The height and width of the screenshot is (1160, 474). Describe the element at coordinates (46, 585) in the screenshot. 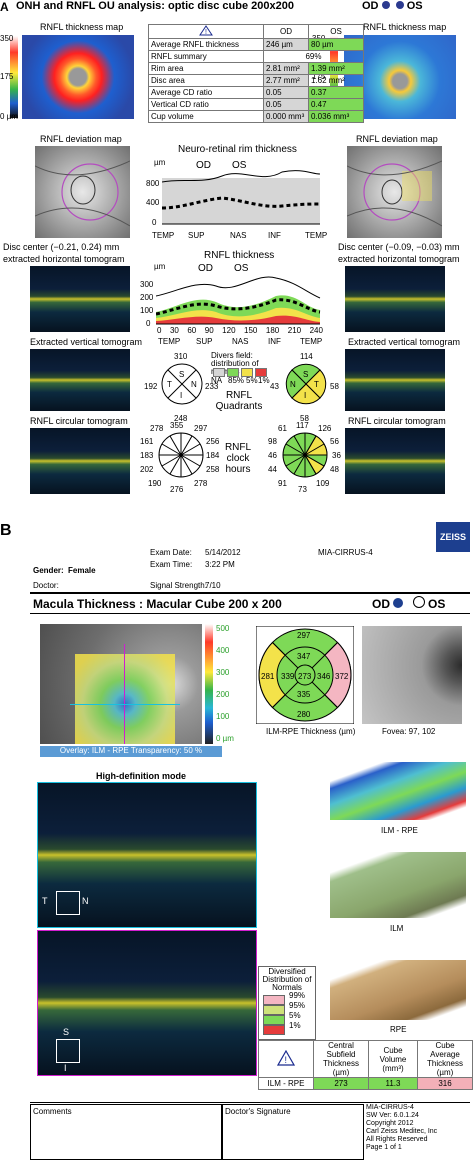

I see `doctor-label: Doctor:` at that location.